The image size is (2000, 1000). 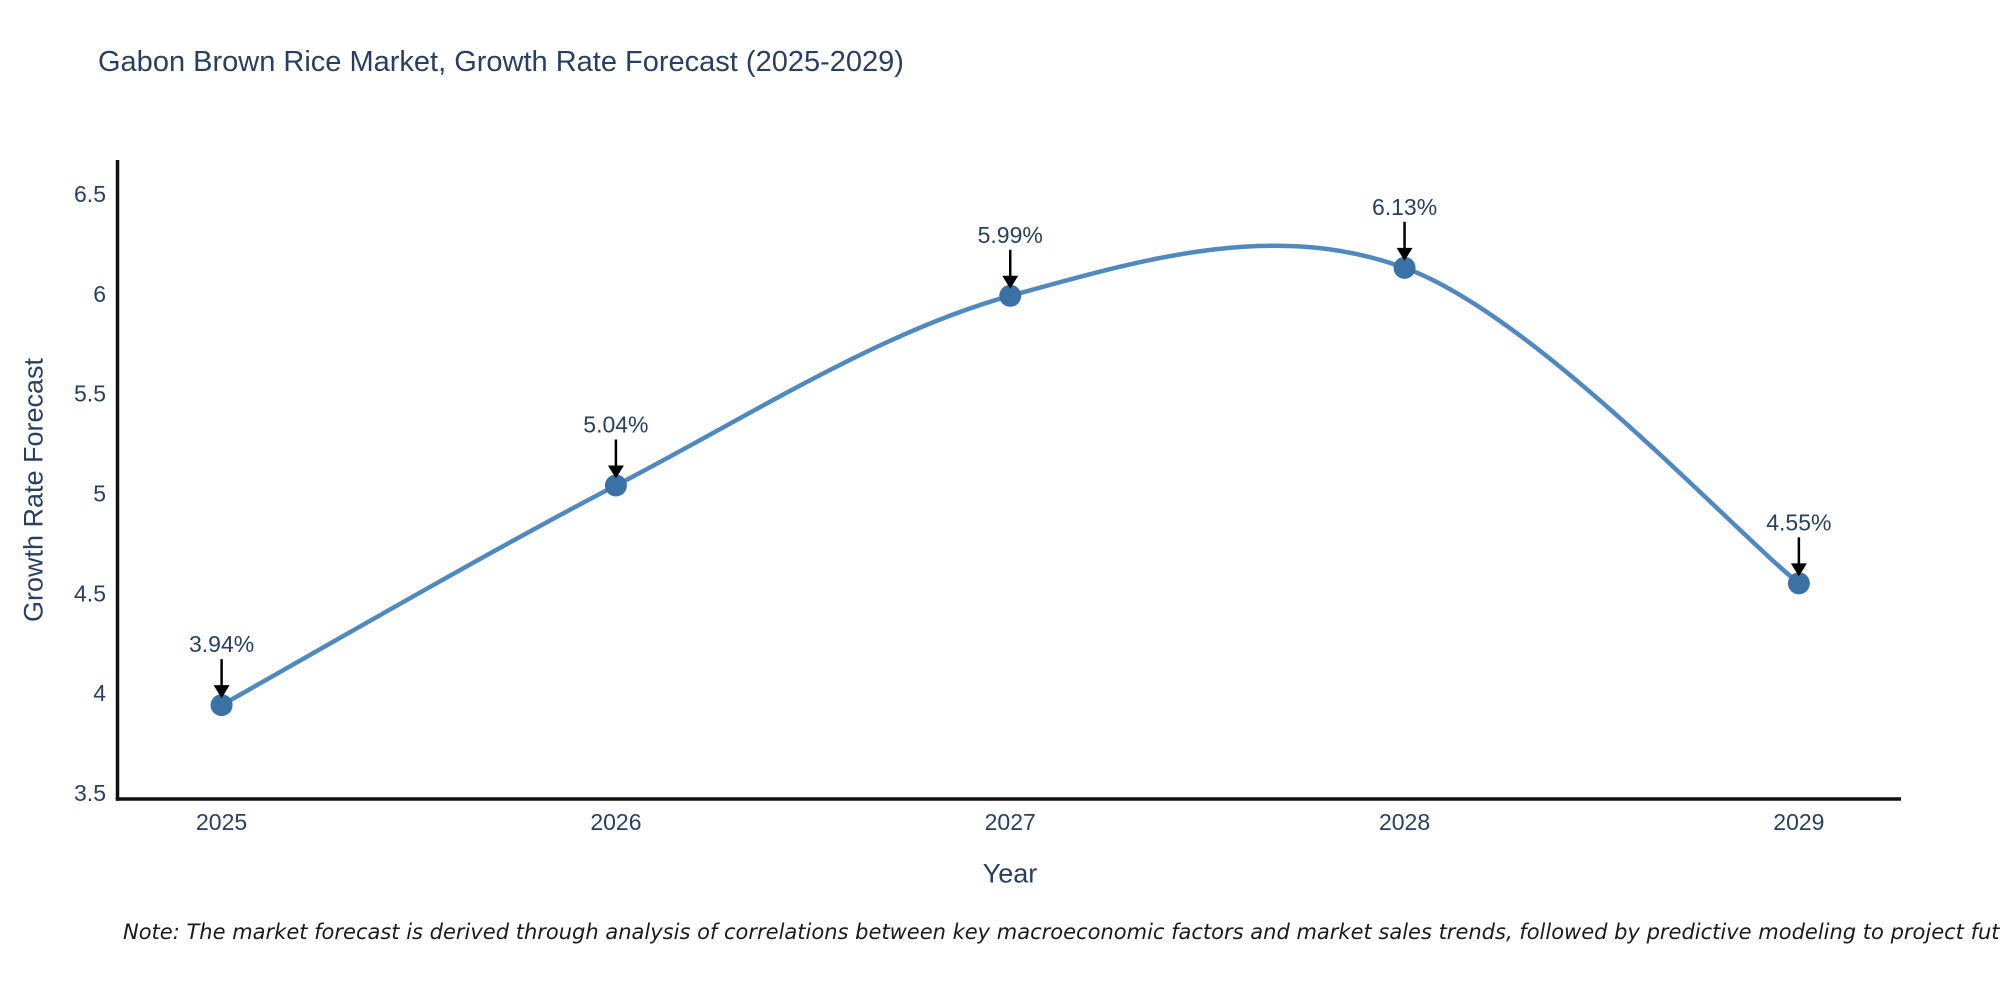 What do you see at coordinates (99, 693) in the screenshot?
I see `y-tick-label: 4` at bounding box center [99, 693].